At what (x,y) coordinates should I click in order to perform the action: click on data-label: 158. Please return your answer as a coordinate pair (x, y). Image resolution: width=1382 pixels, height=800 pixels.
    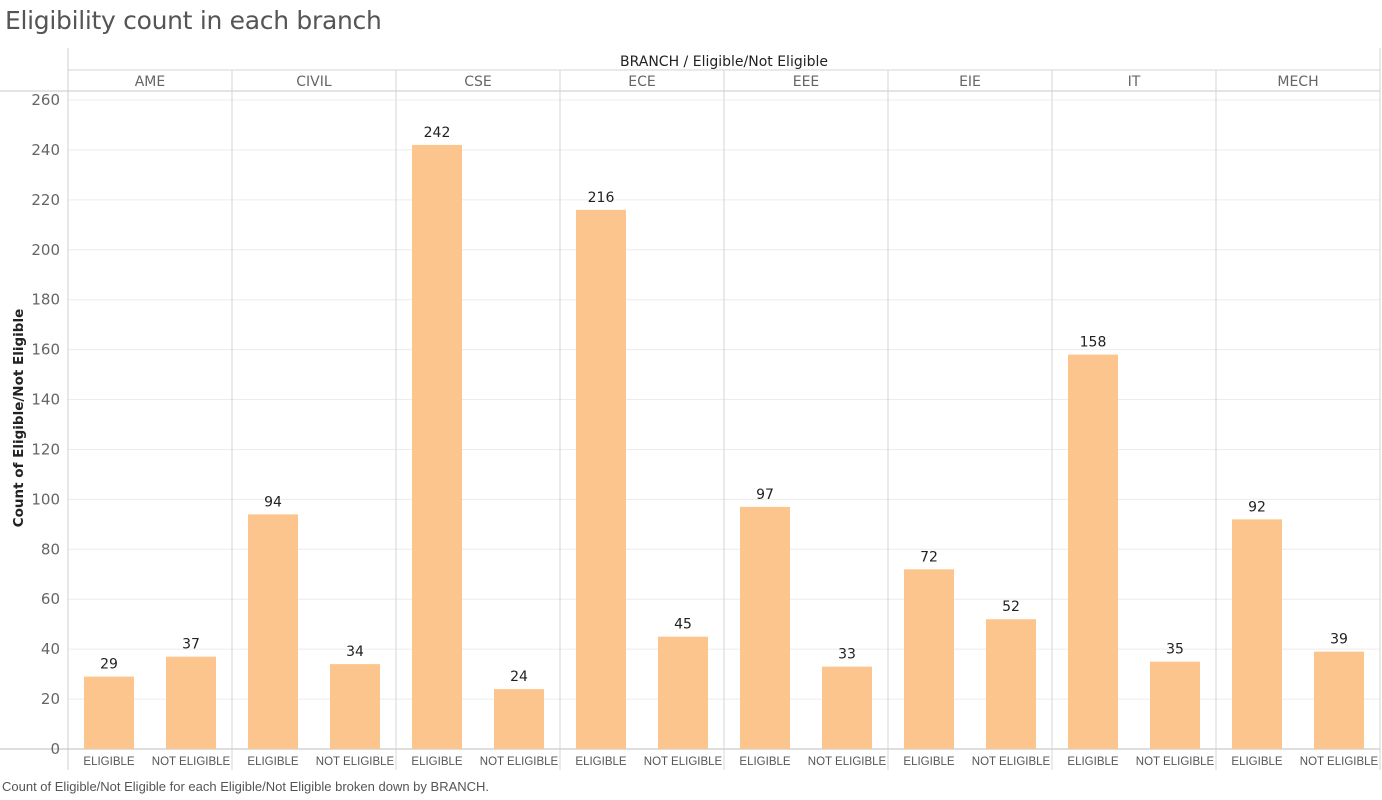
    Looking at the image, I should click on (1093, 343).